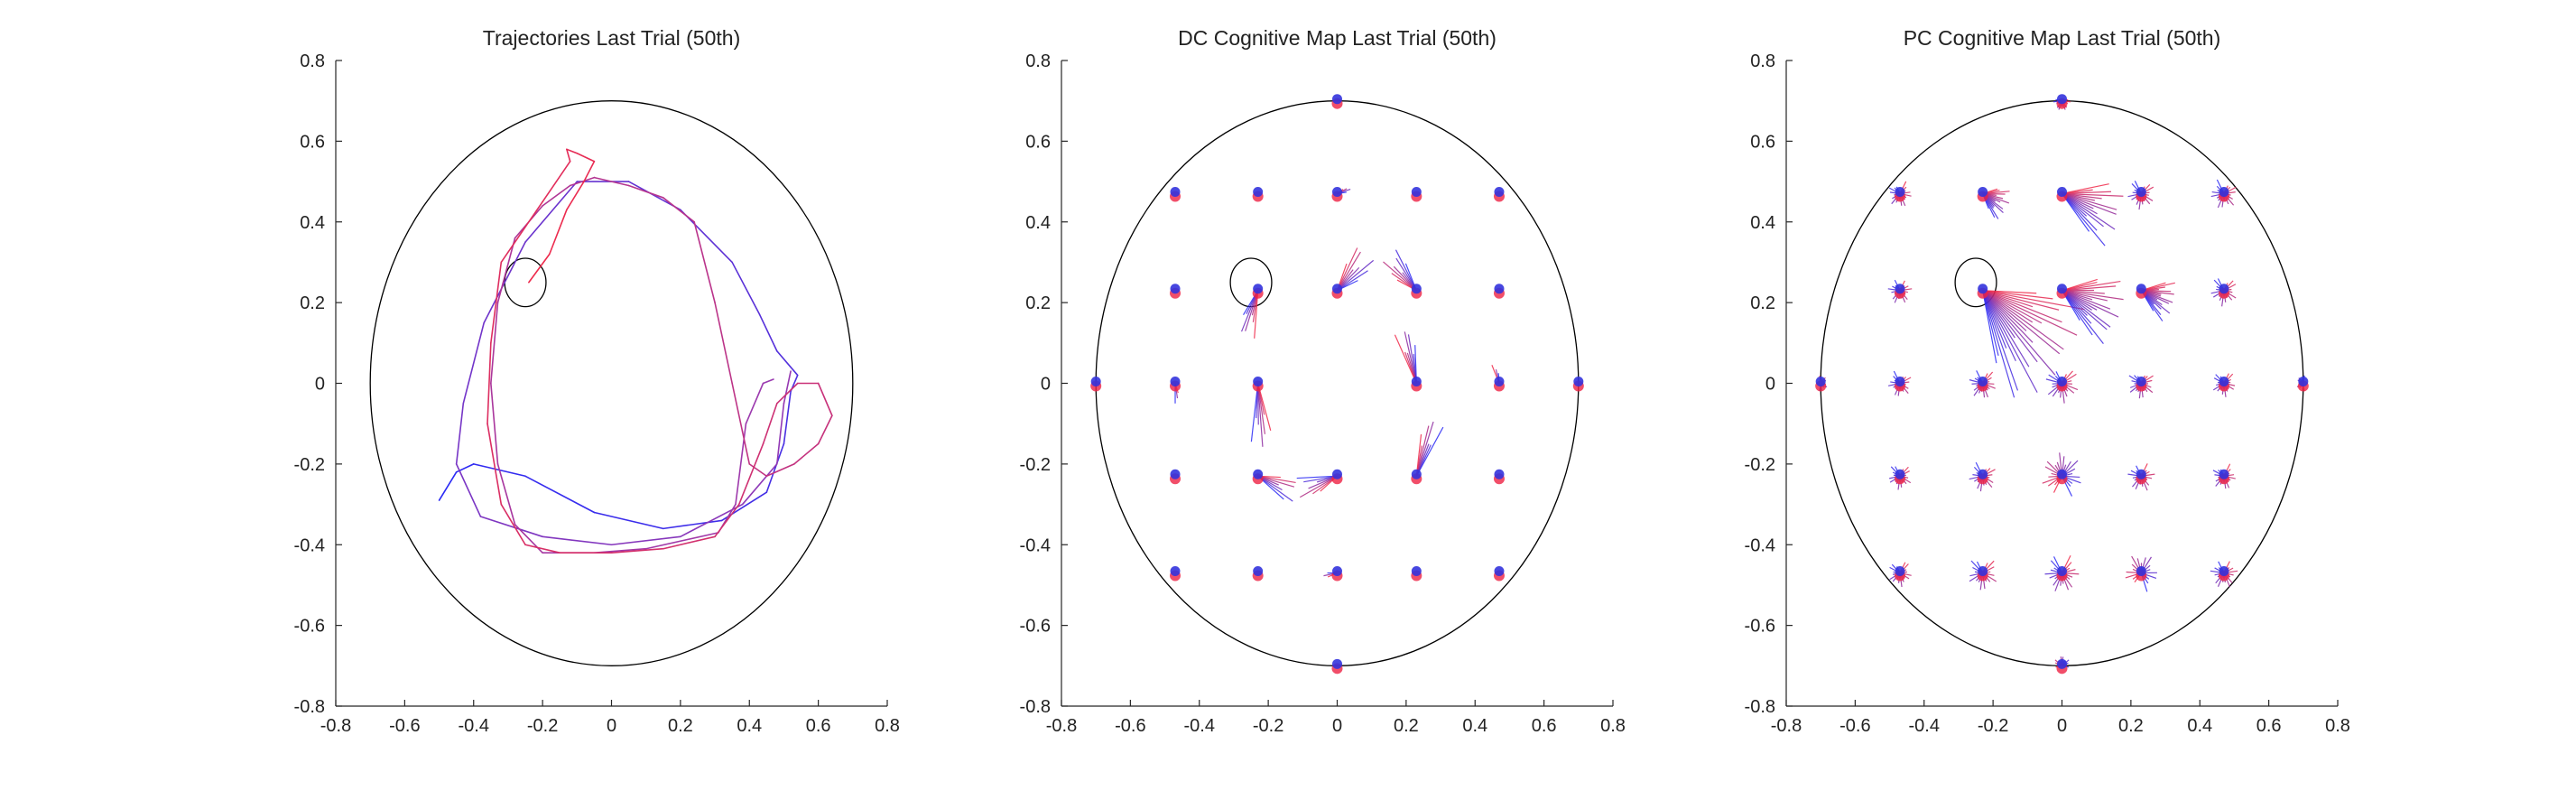 Image resolution: width=2576 pixels, height=791 pixels. I want to click on y-tick-label: 0.6, so click(313, 142).